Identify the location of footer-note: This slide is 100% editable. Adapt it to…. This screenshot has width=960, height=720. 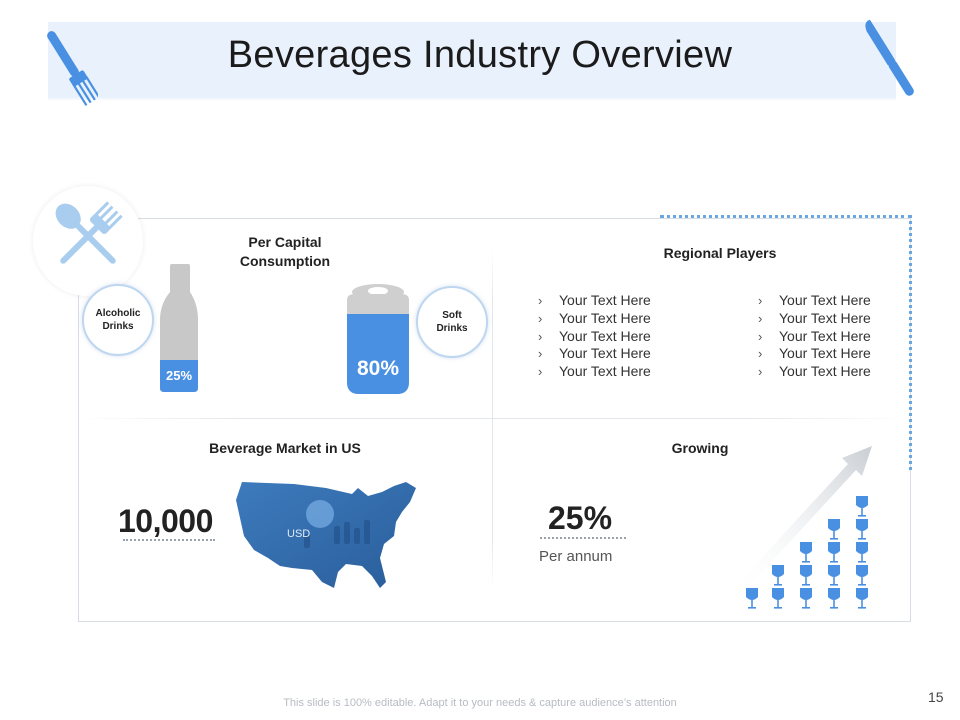
(480, 703).